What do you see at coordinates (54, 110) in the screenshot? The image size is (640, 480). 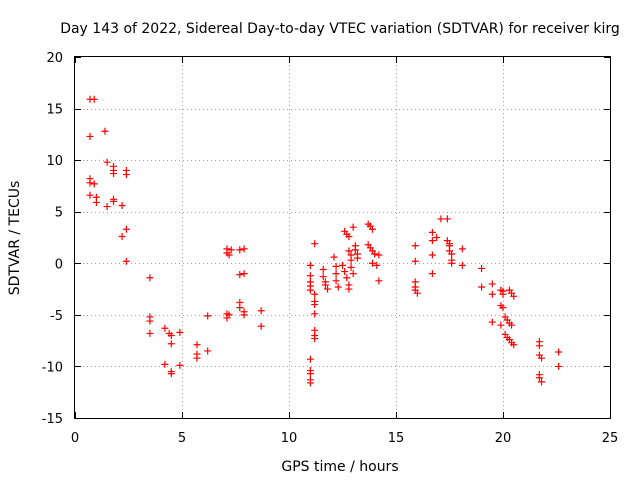 I see `y-tick-label: 15` at bounding box center [54, 110].